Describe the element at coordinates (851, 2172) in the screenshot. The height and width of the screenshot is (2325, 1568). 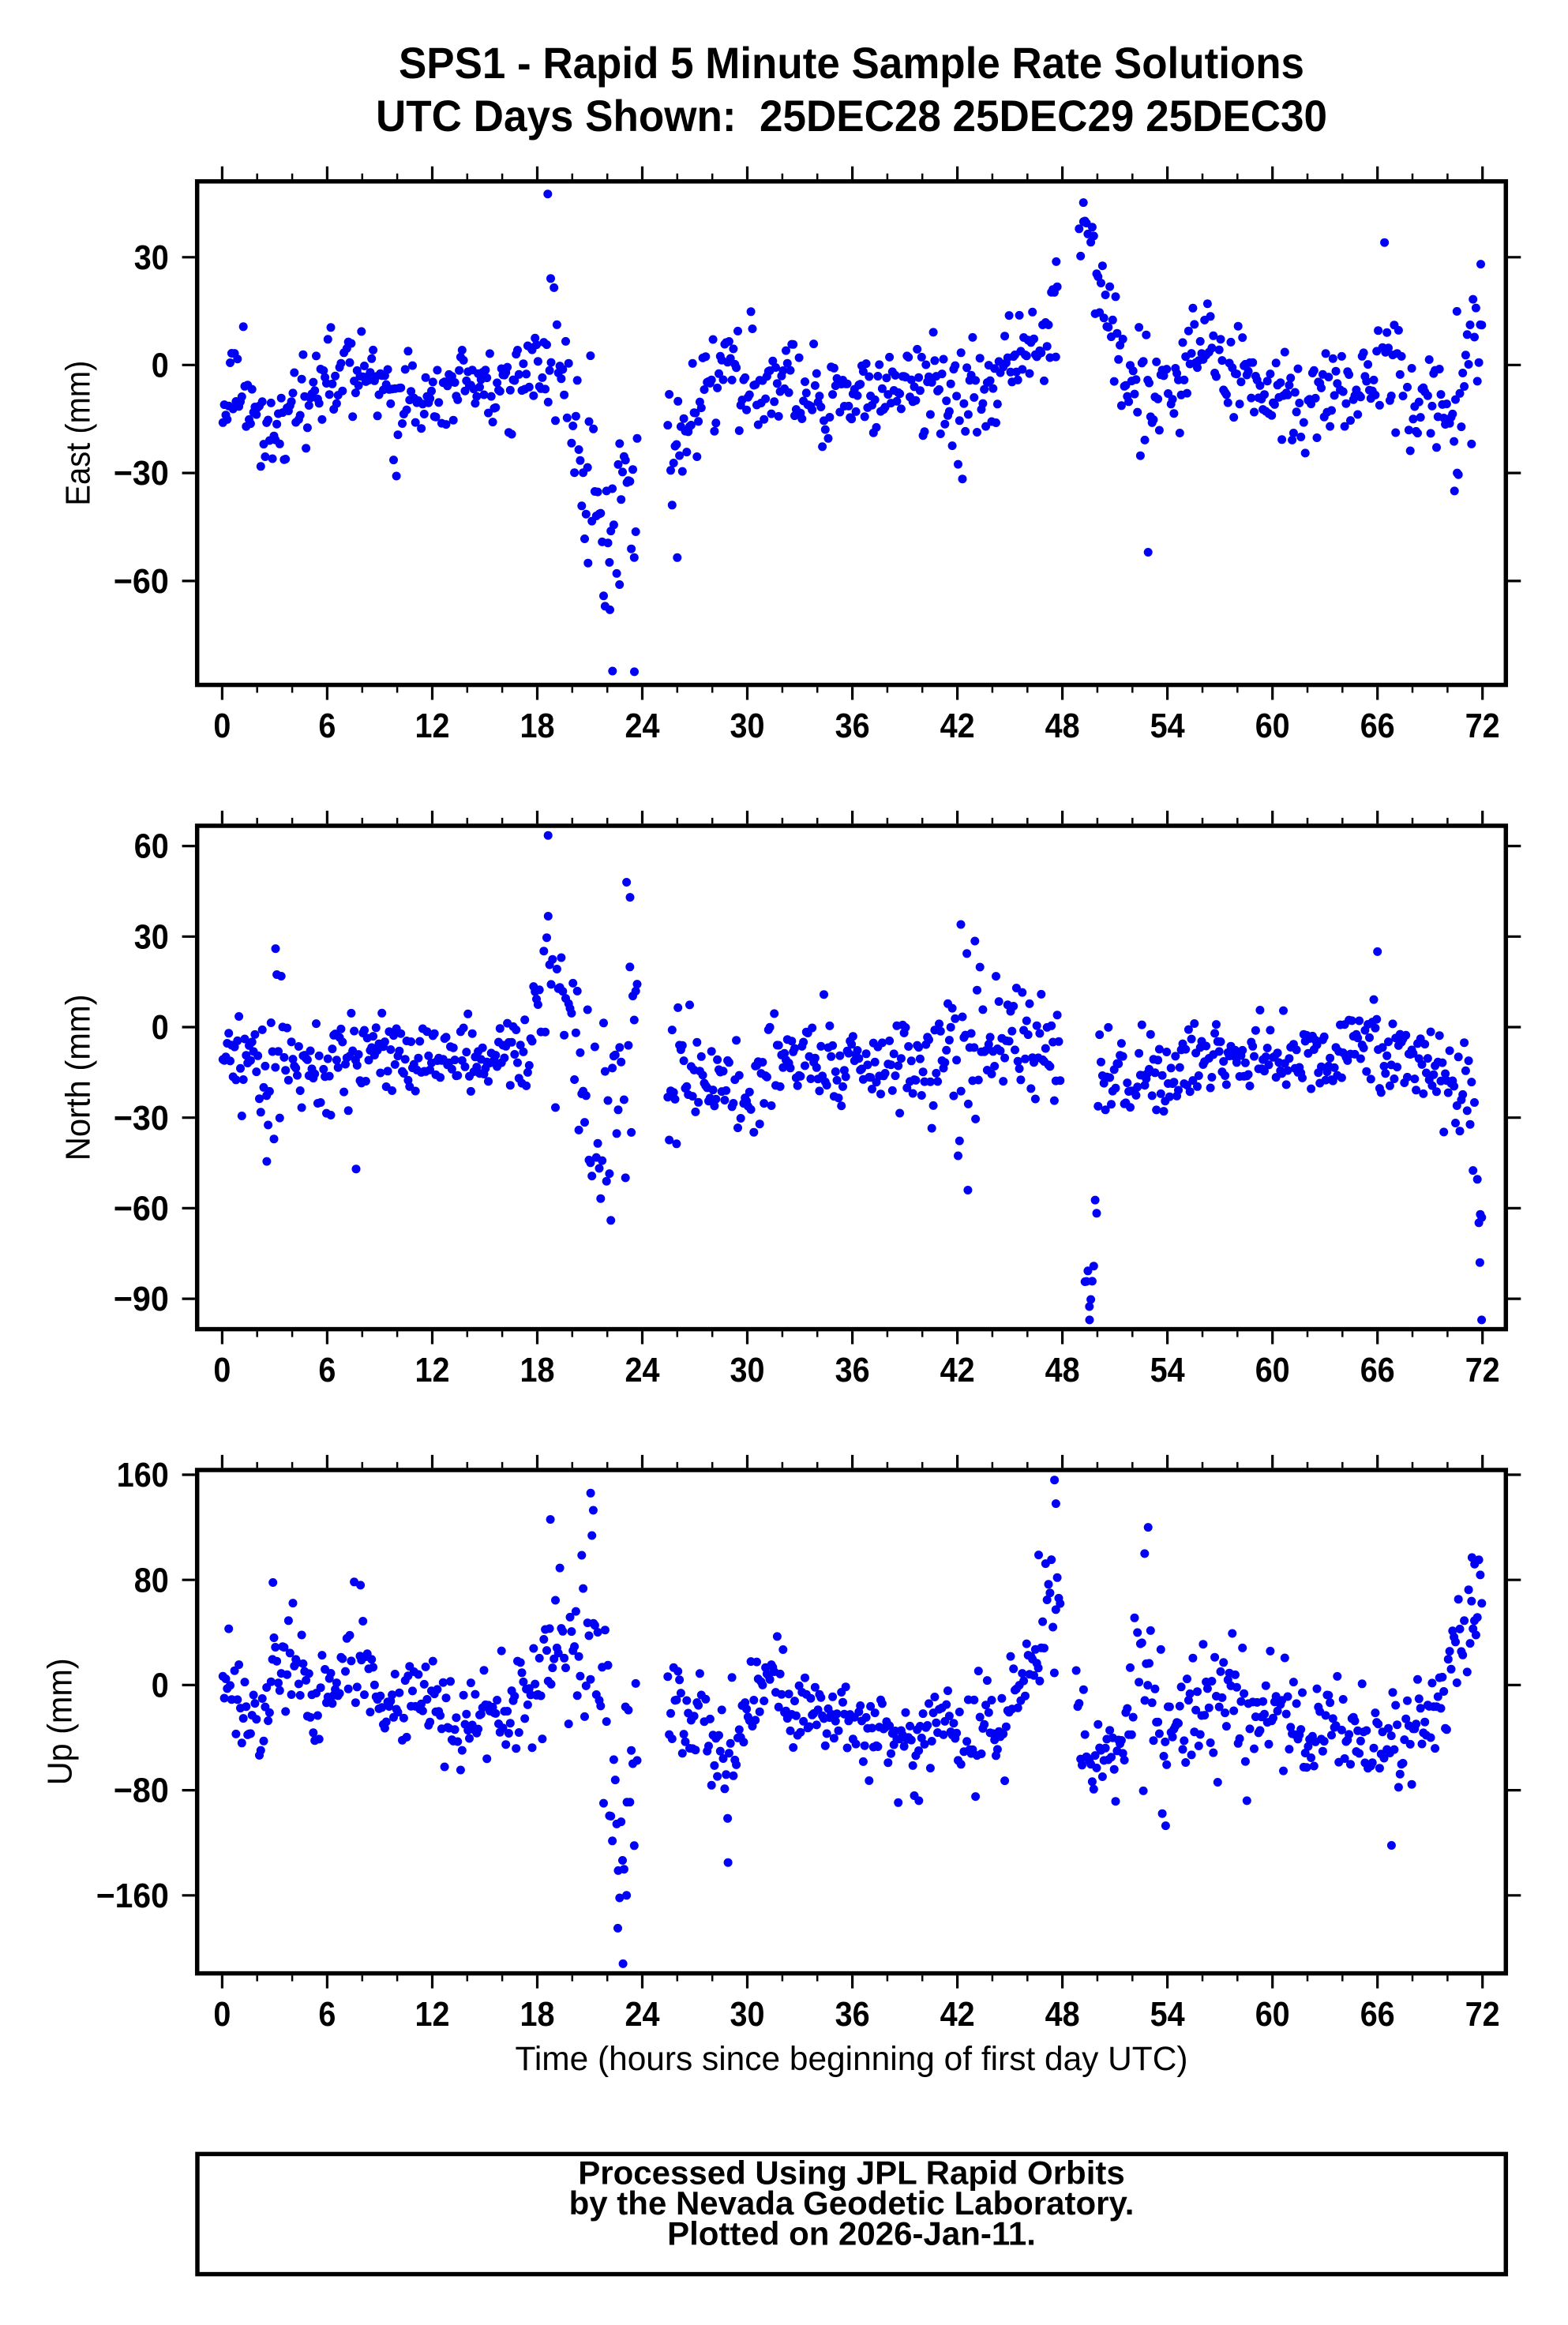
I see `svg-text:Processed Using JPL Rapid Orbi: Processed Using JPL Rapid Orbits` at that location.